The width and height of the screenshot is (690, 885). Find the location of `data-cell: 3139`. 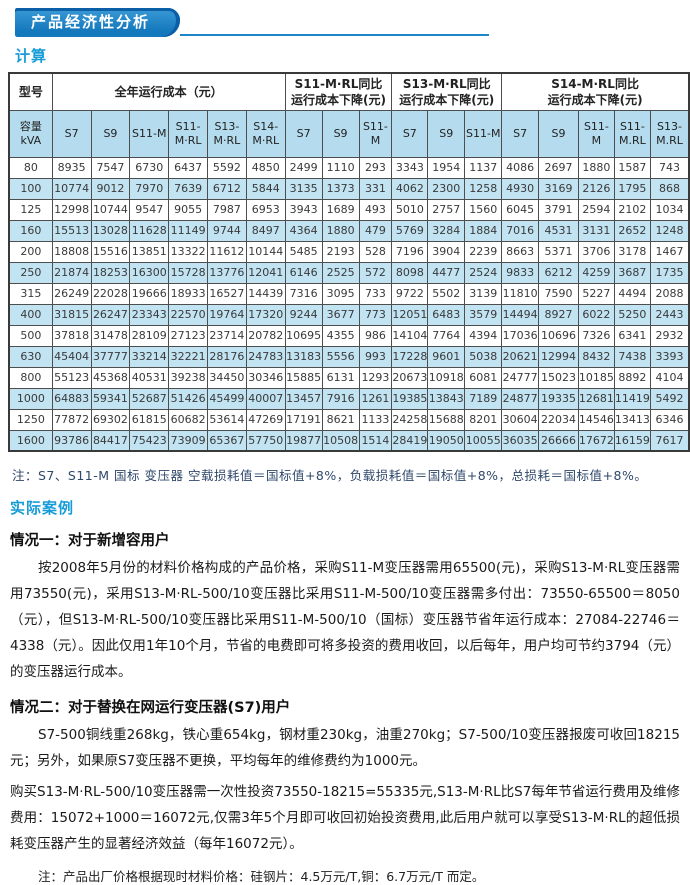

data-cell: 3139 is located at coordinates (483, 293).